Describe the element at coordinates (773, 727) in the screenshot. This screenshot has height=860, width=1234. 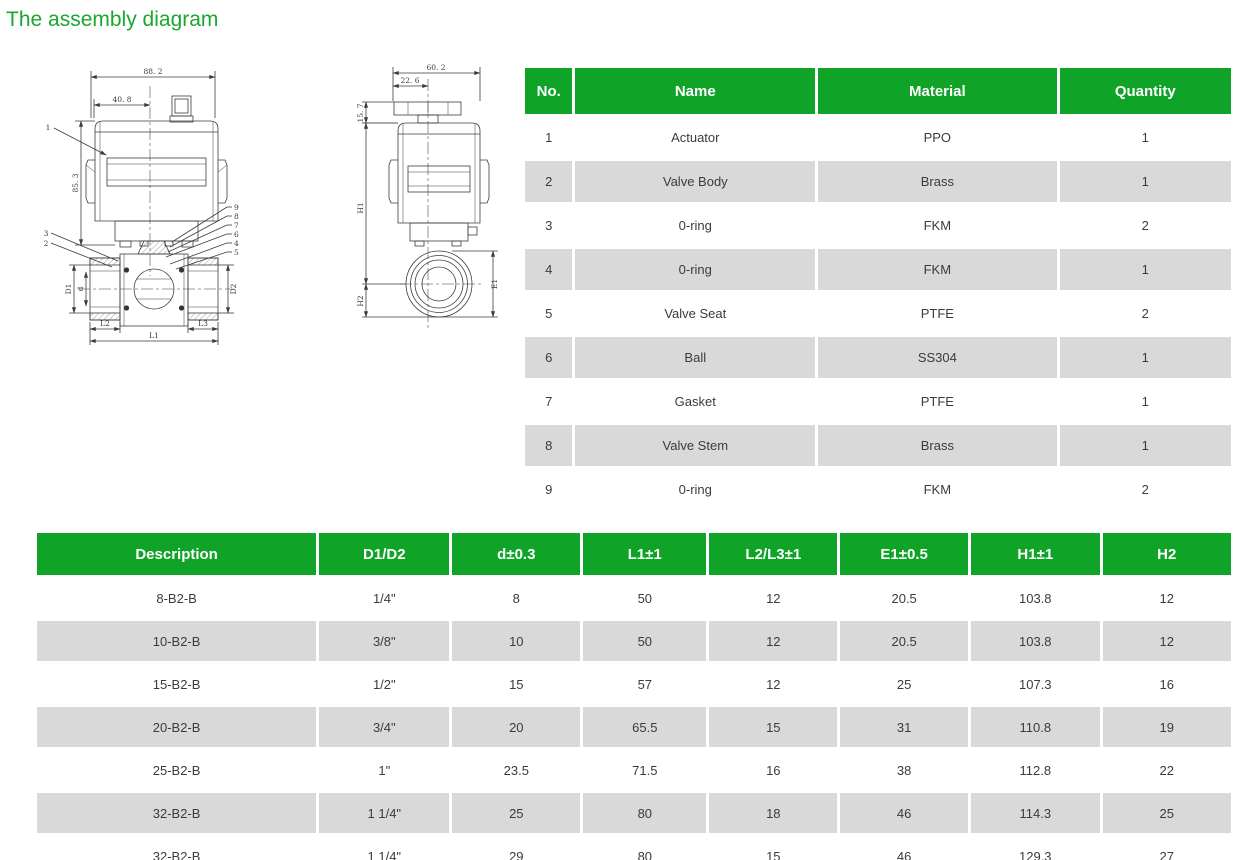
I see `table-cell: 15` at that location.